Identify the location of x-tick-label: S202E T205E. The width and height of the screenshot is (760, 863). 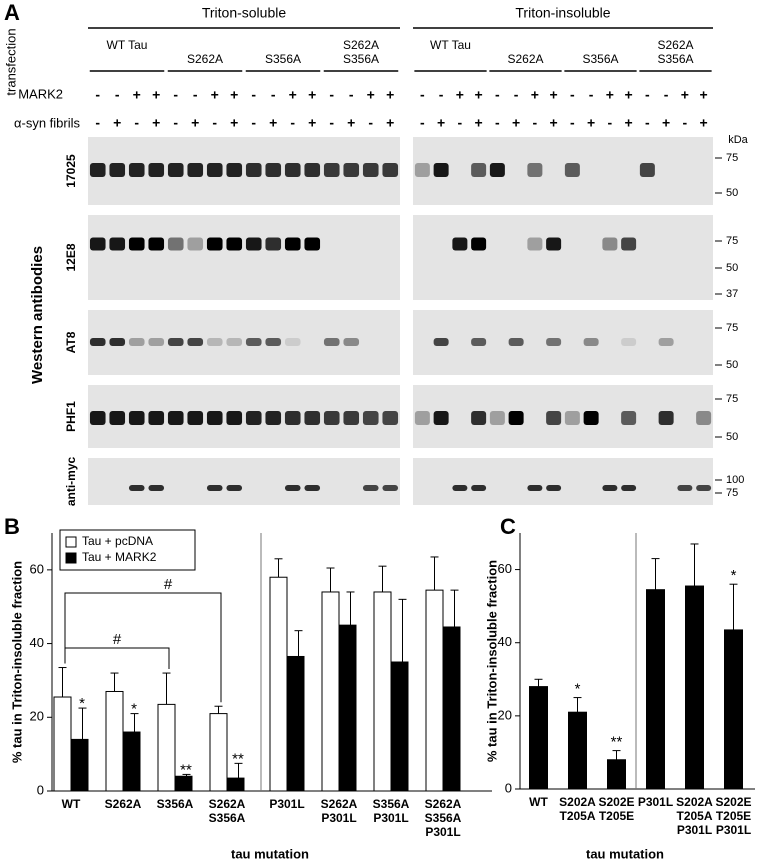
(616, 809).